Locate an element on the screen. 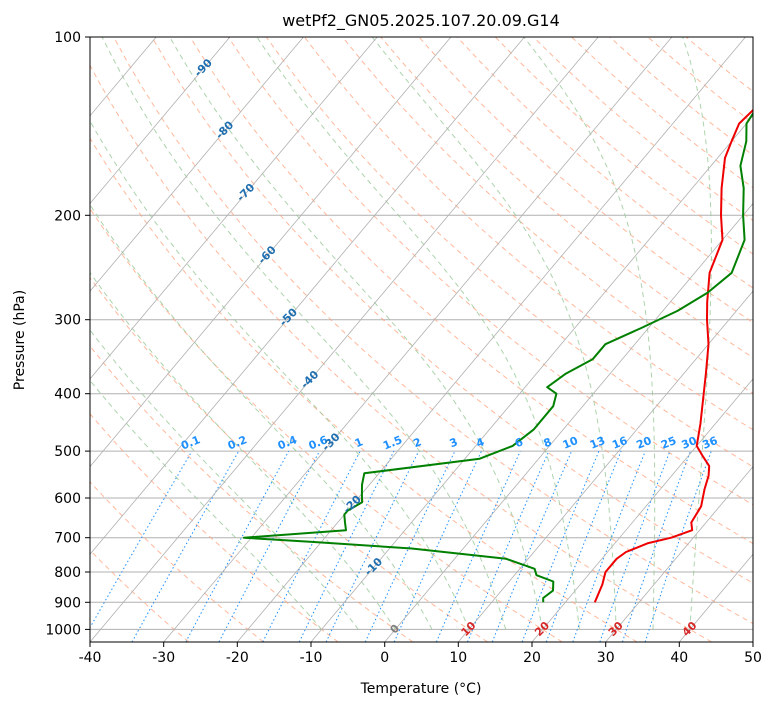  x-axis-label: Temperature (°C) is located at coordinates (421, 689).